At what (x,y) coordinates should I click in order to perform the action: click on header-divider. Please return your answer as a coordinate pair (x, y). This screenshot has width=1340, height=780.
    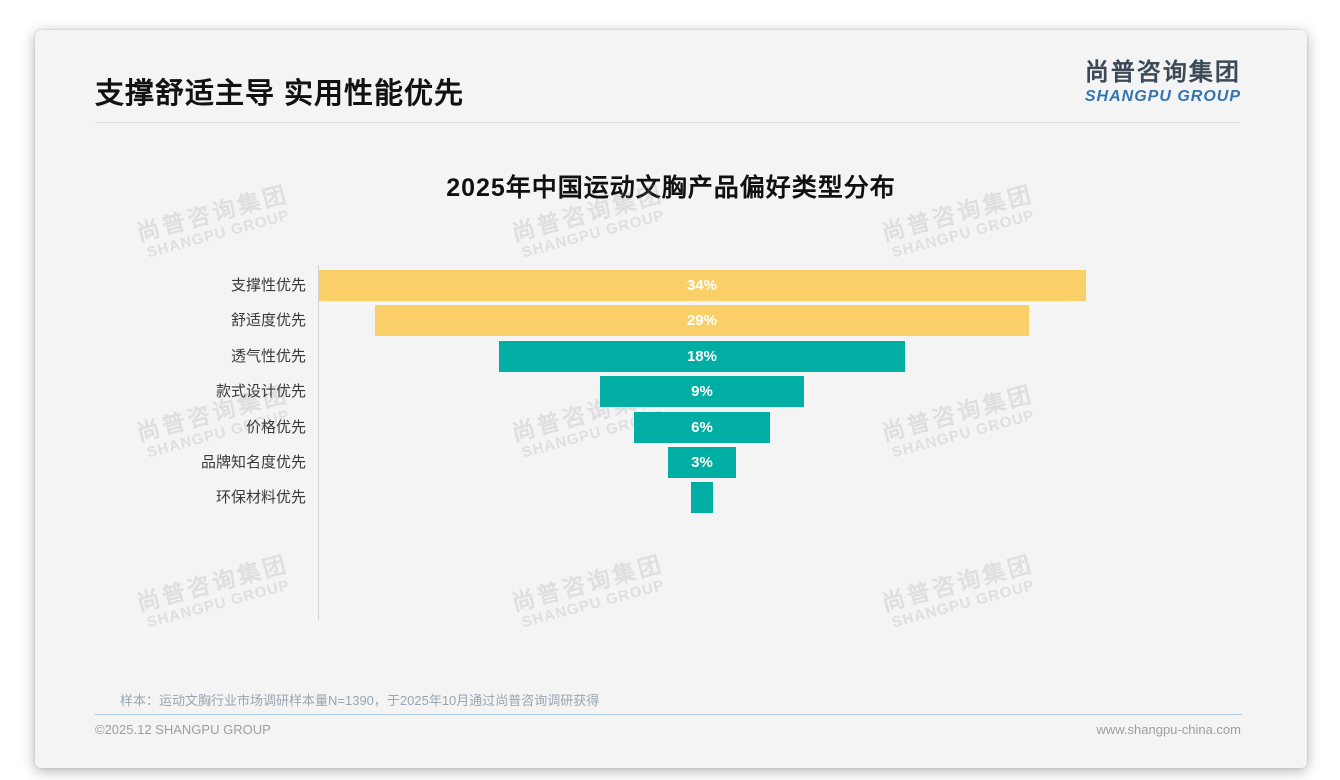
    Looking at the image, I should click on (667, 122).